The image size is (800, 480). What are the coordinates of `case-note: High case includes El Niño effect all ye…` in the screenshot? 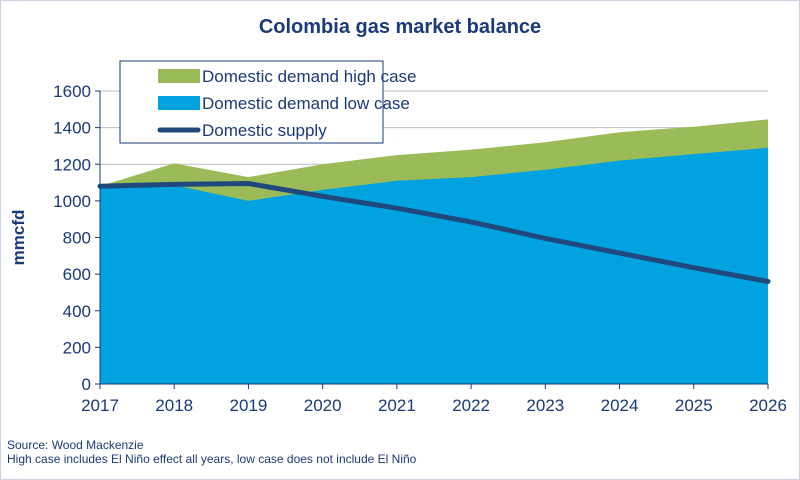 It's located at (212, 459).